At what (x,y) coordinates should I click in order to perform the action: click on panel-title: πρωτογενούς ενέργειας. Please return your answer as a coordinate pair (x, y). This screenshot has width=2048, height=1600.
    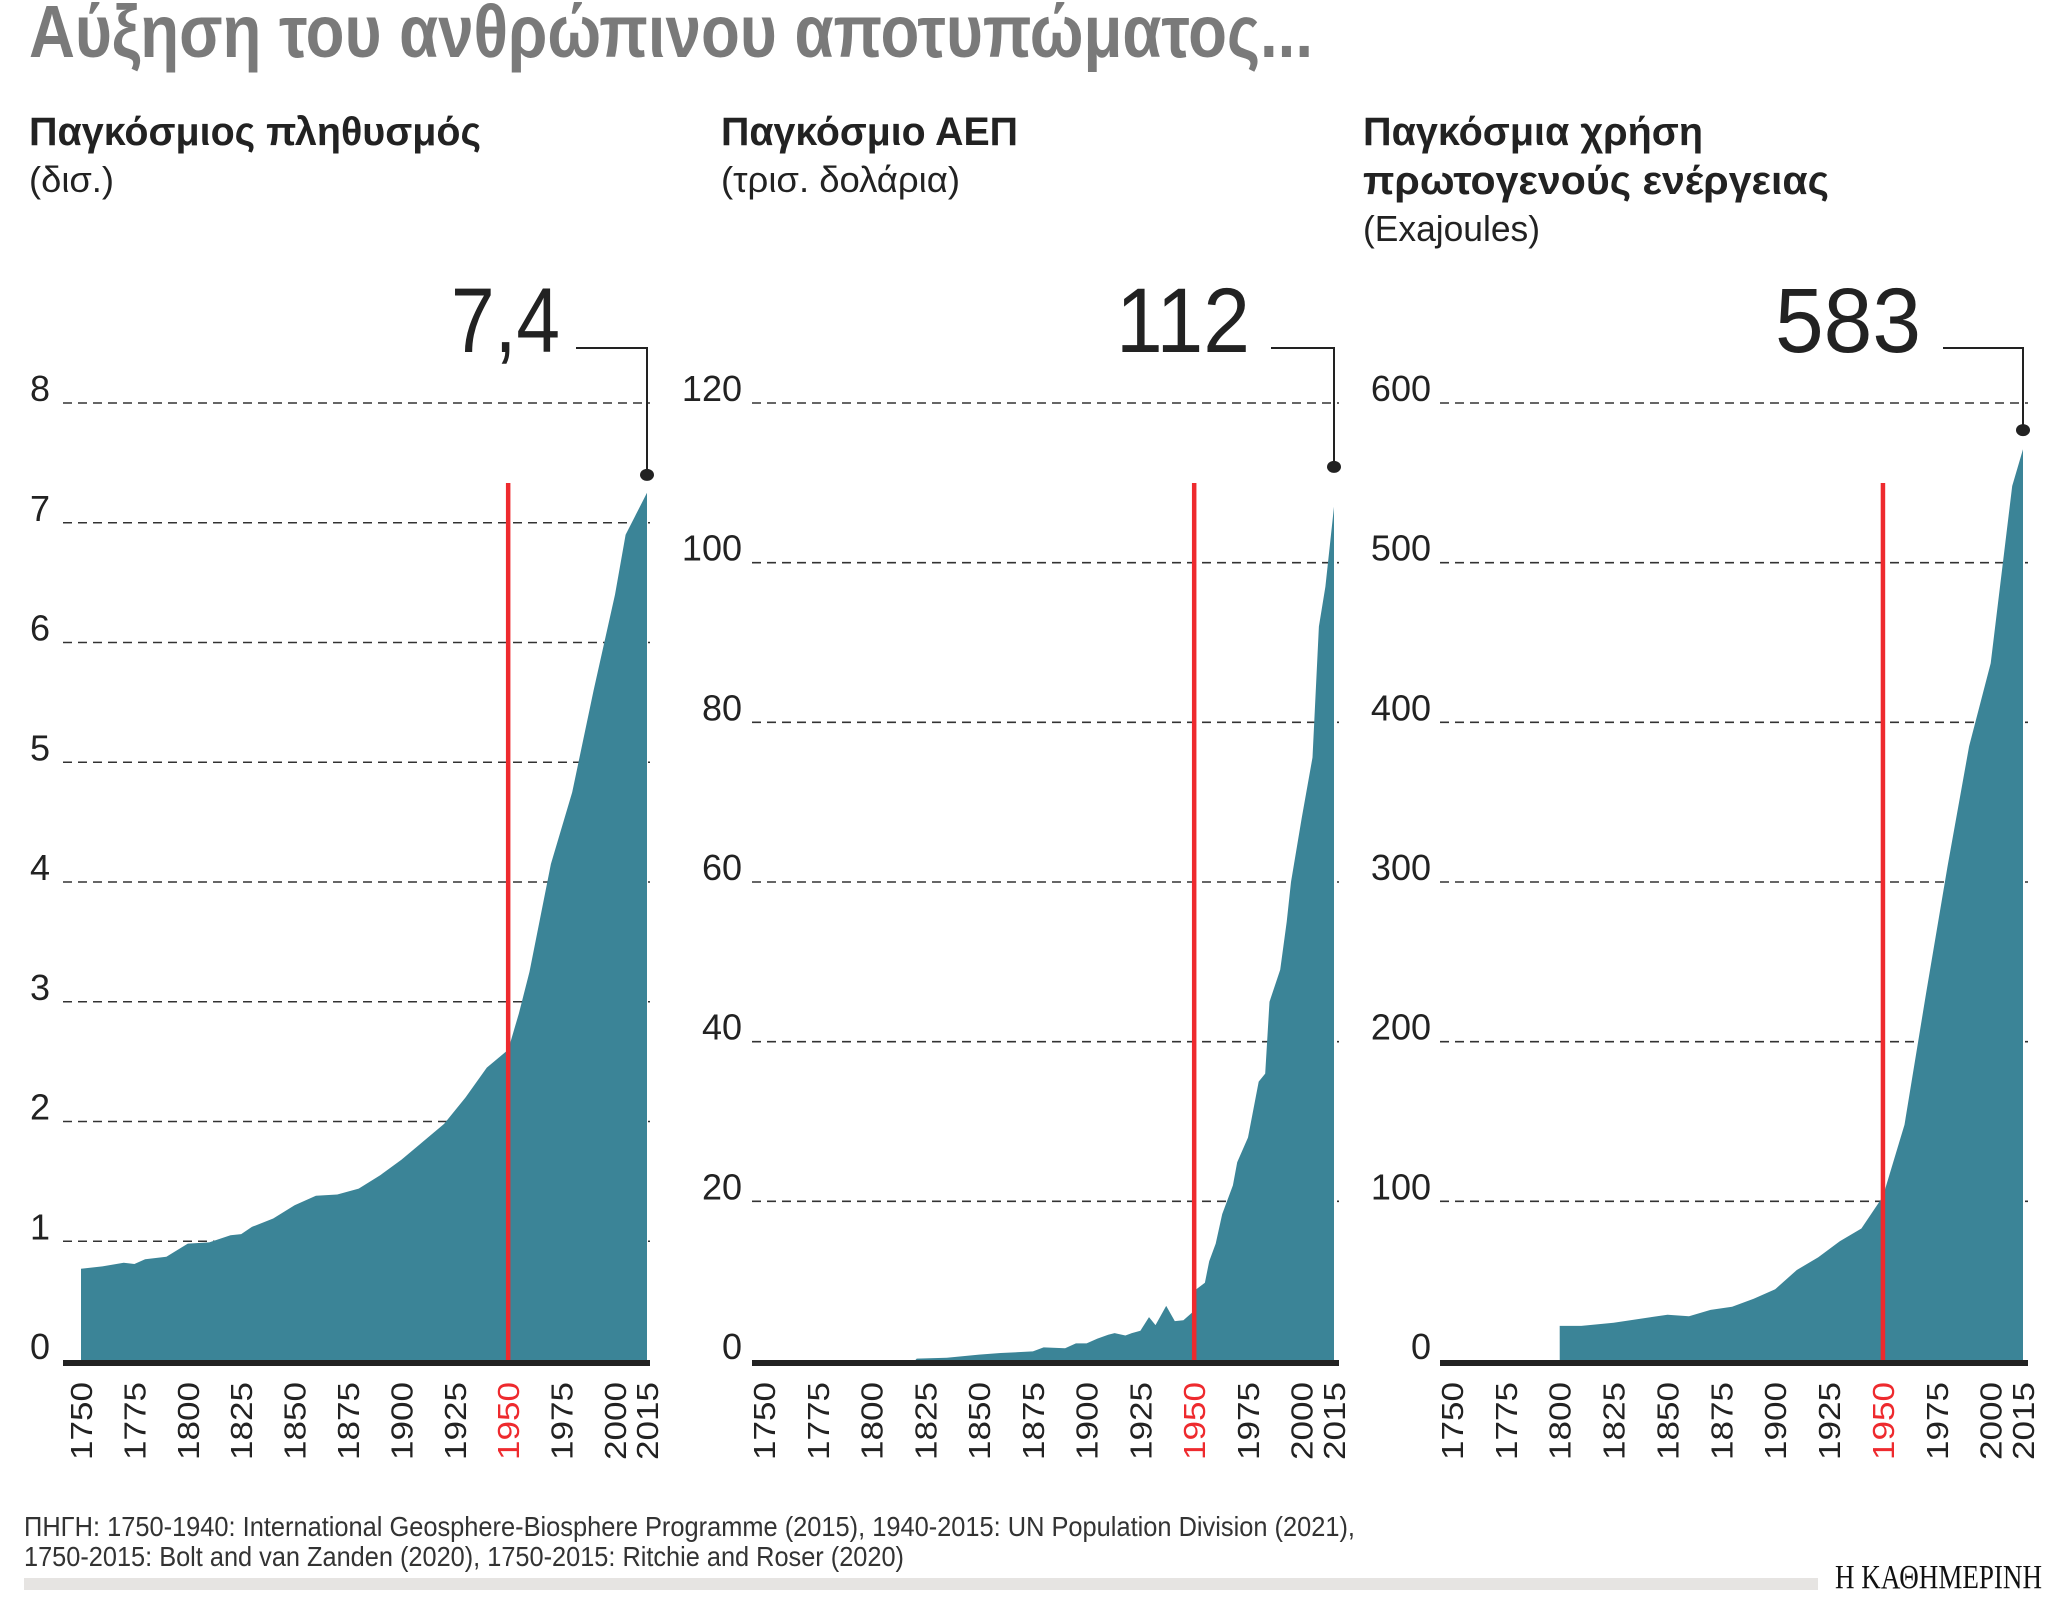
    Looking at the image, I should click on (1596, 181).